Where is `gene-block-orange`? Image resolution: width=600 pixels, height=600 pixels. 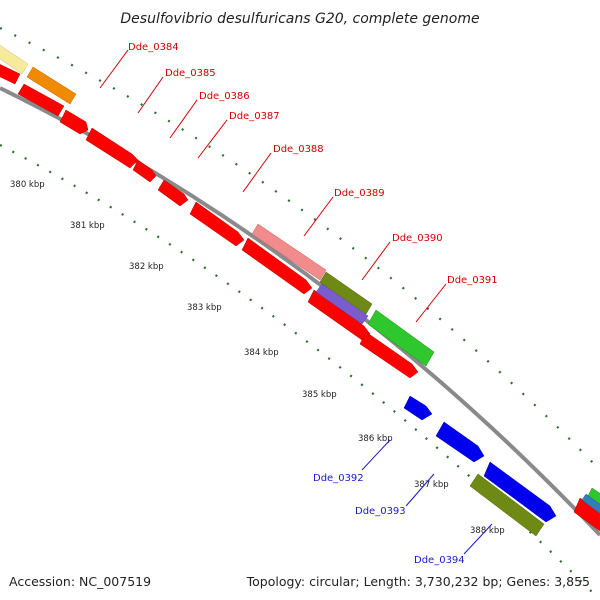 gene-block-orange is located at coordinates (51, 85).